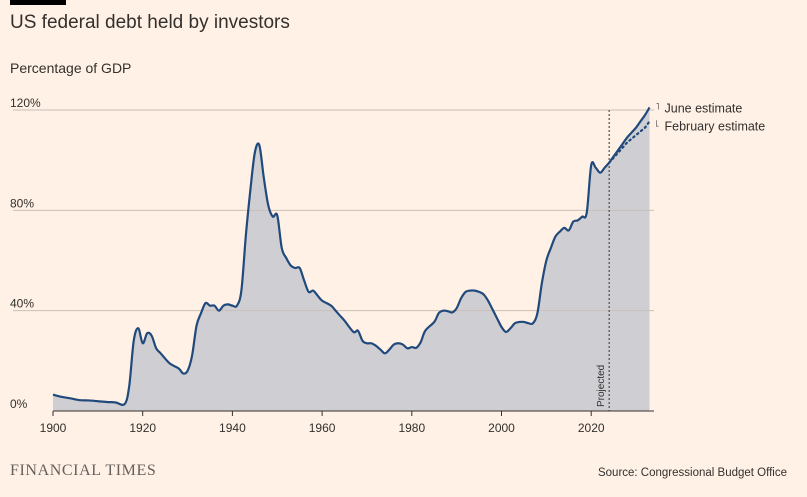 This screenshot has width=807, height=497. I want to click on y-tick-label: 40%, so click(22, 304).